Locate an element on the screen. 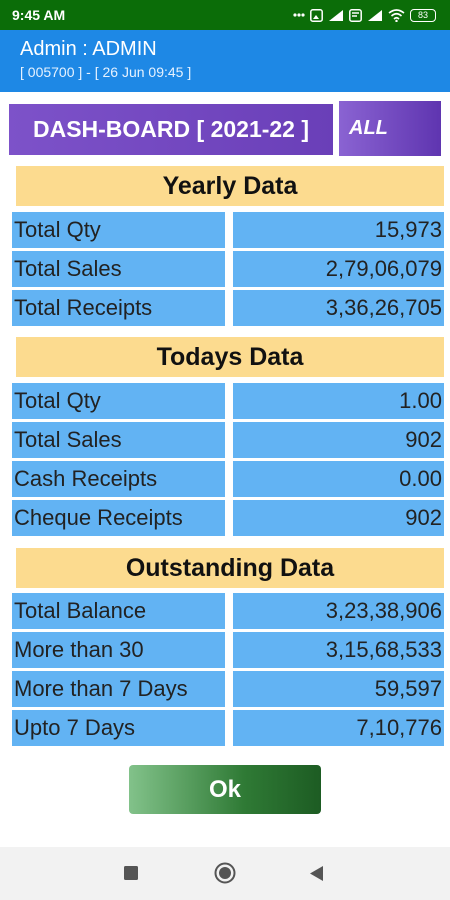 This screenshot has height=900, width=450. dots-icon is located at coordinates (299, 15).